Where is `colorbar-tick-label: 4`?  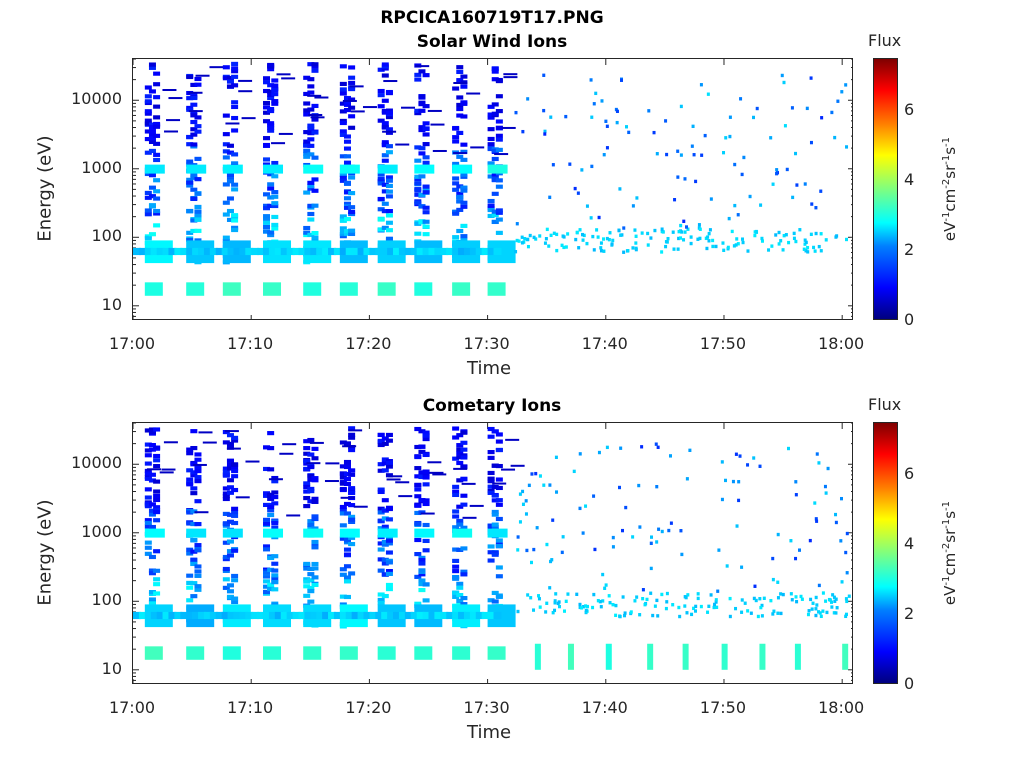 colorbar-tick-label: 4 is located at coordinates (909, 544).